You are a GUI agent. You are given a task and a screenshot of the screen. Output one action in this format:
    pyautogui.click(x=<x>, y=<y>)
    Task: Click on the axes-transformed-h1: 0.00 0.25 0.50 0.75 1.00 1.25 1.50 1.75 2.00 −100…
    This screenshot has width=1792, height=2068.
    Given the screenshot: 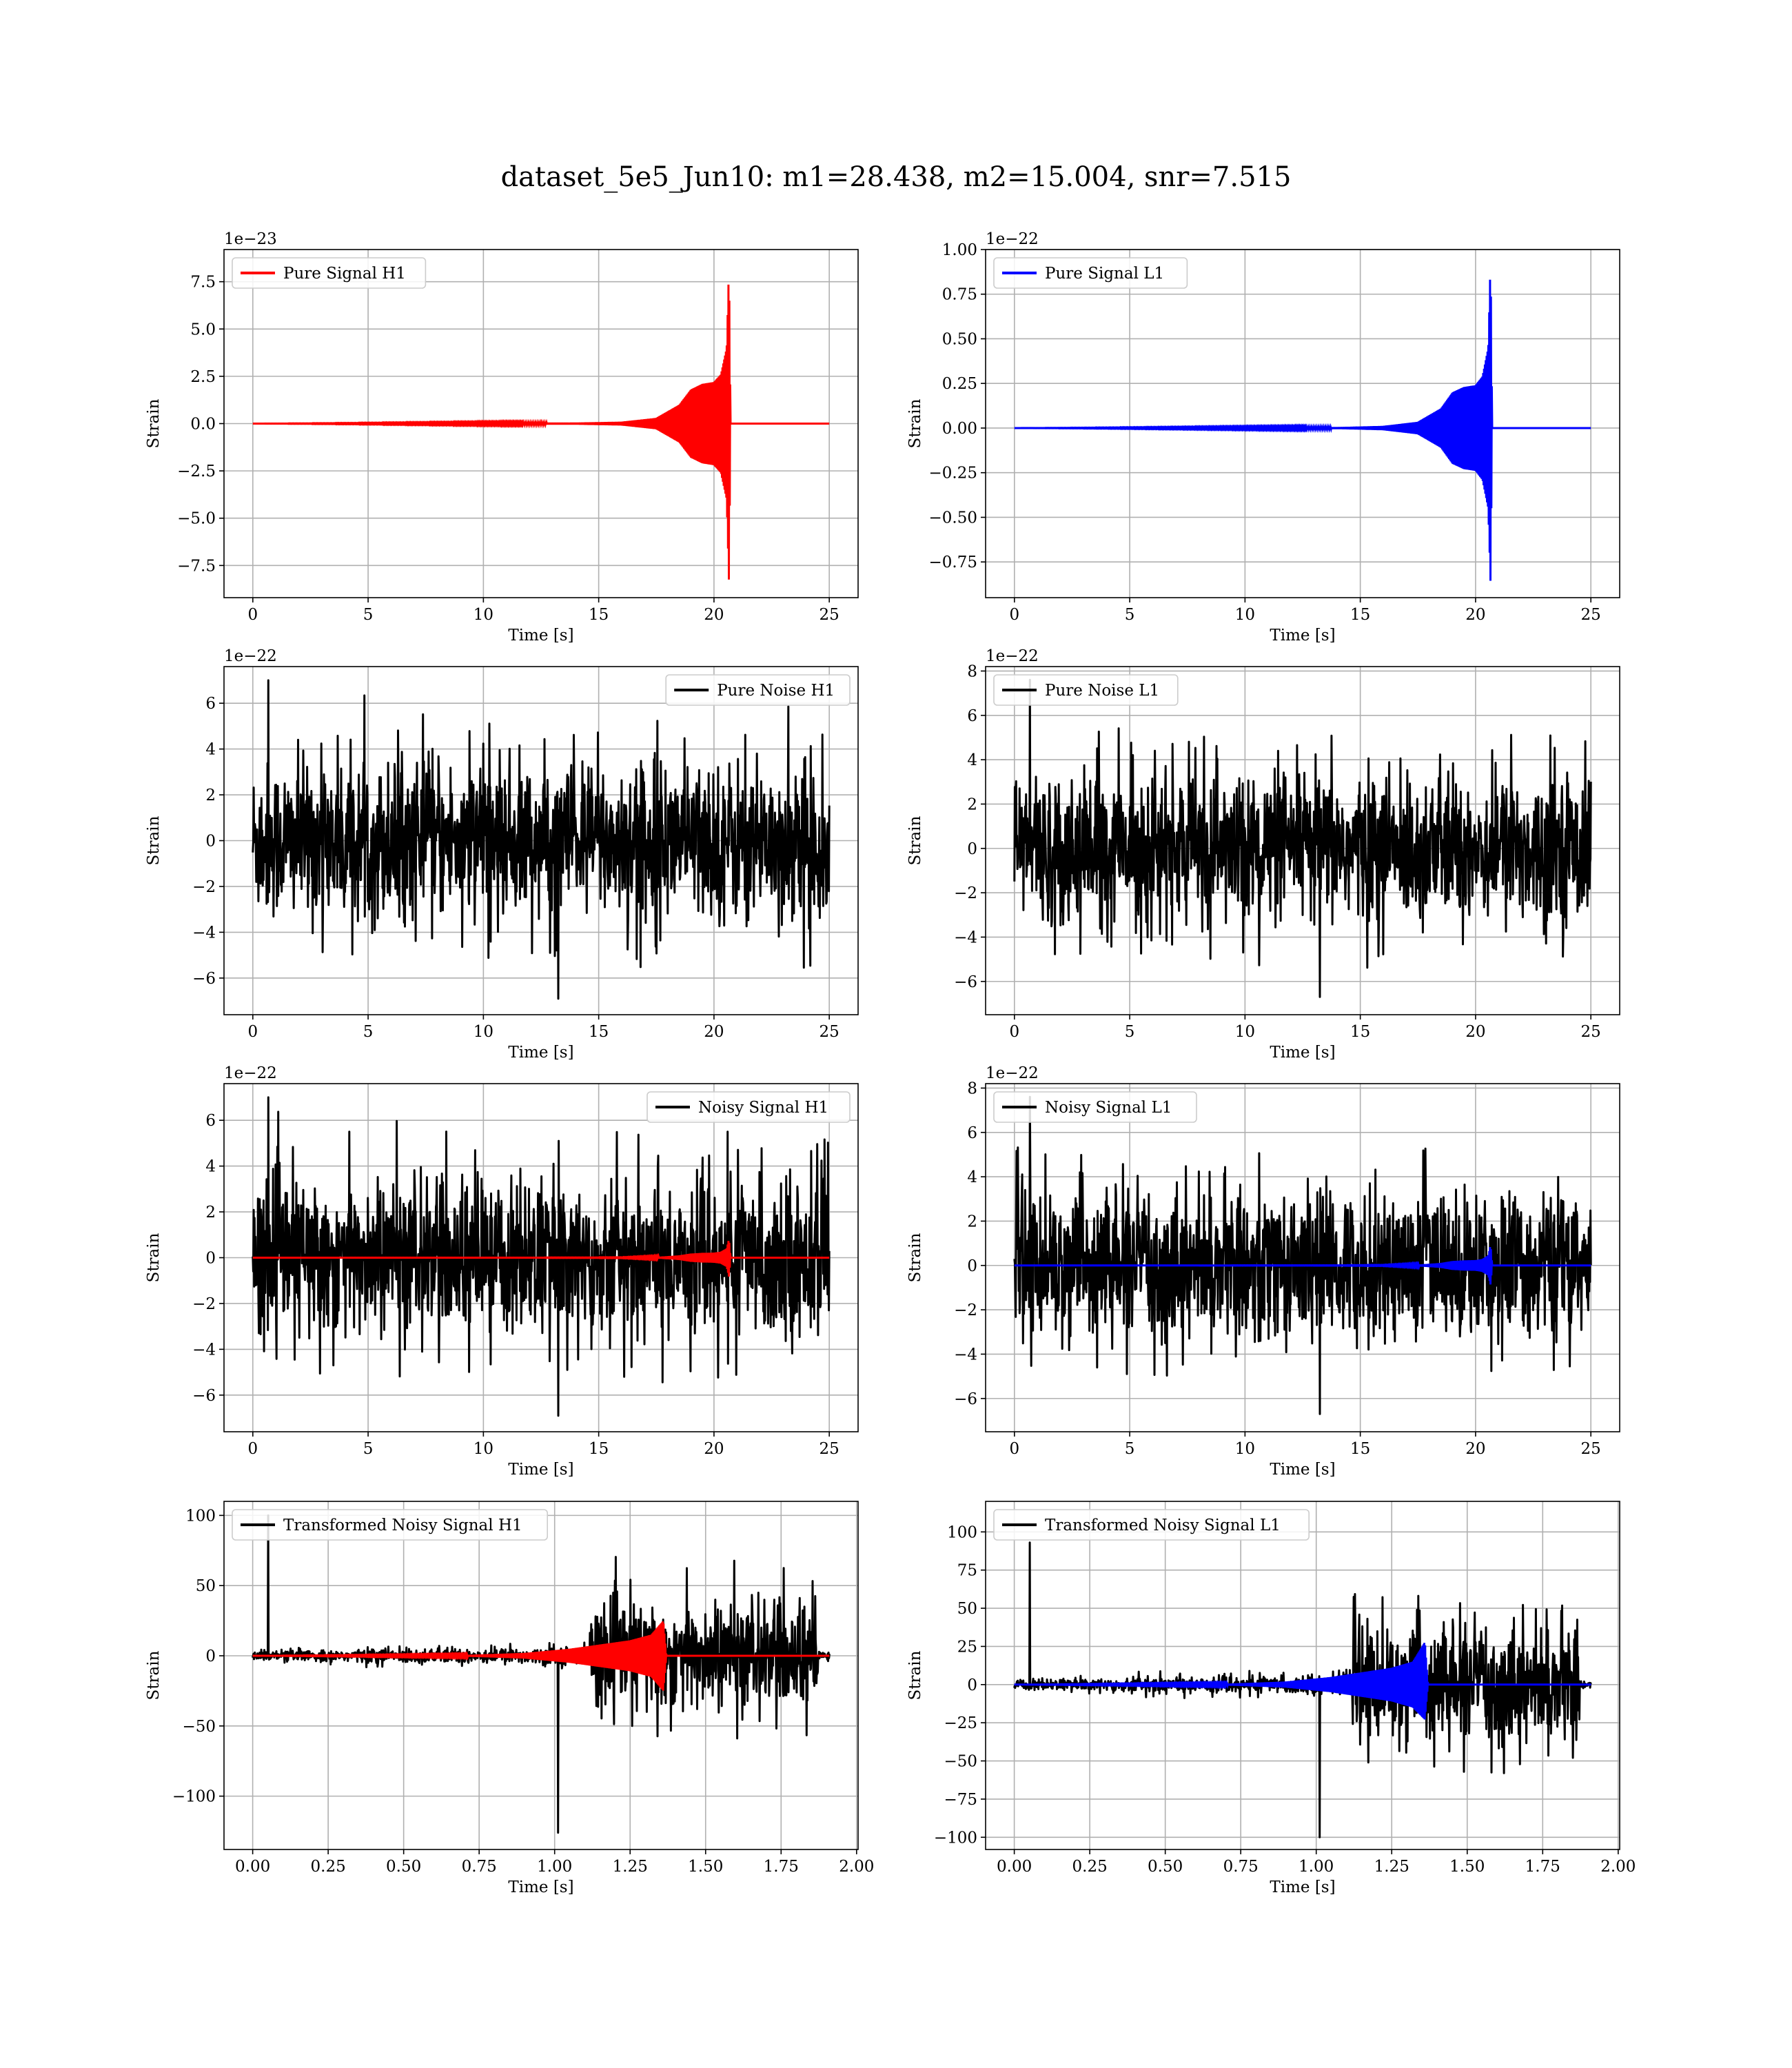 What is the action you would take?
    pyautogui.click(x=509, y=1698)
    